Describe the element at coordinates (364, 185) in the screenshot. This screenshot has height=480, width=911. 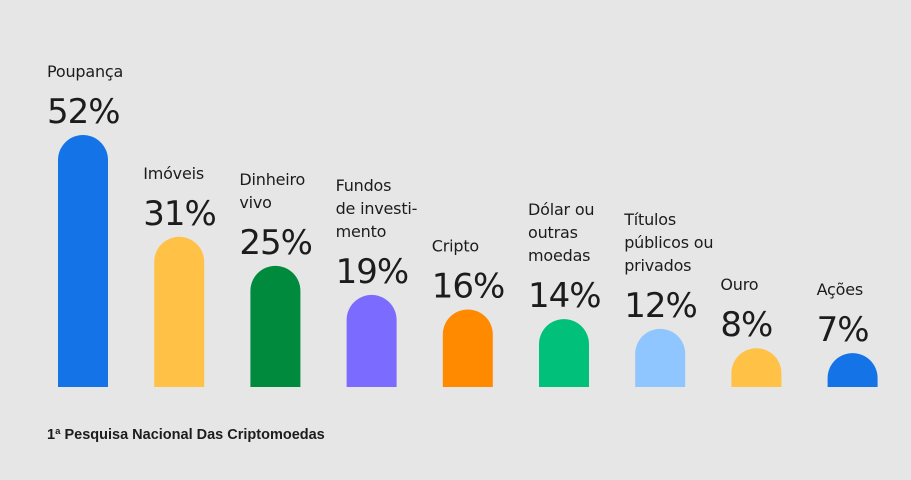
I see `bar-4-category-label: Fundos` at that location.